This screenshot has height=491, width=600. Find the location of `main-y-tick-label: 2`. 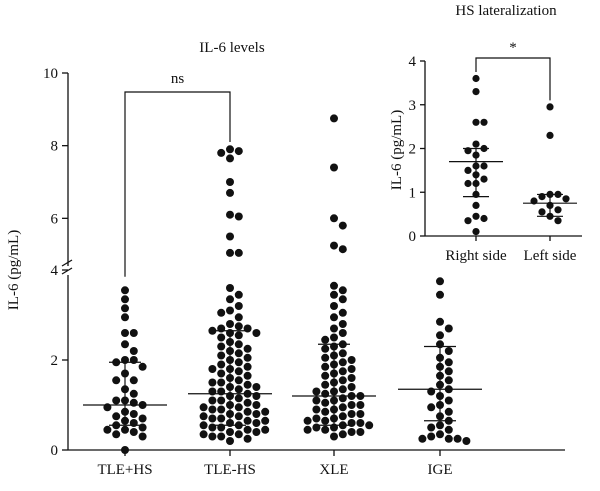

main-y-tick-label: 2 is located at coordinates (55, 361).